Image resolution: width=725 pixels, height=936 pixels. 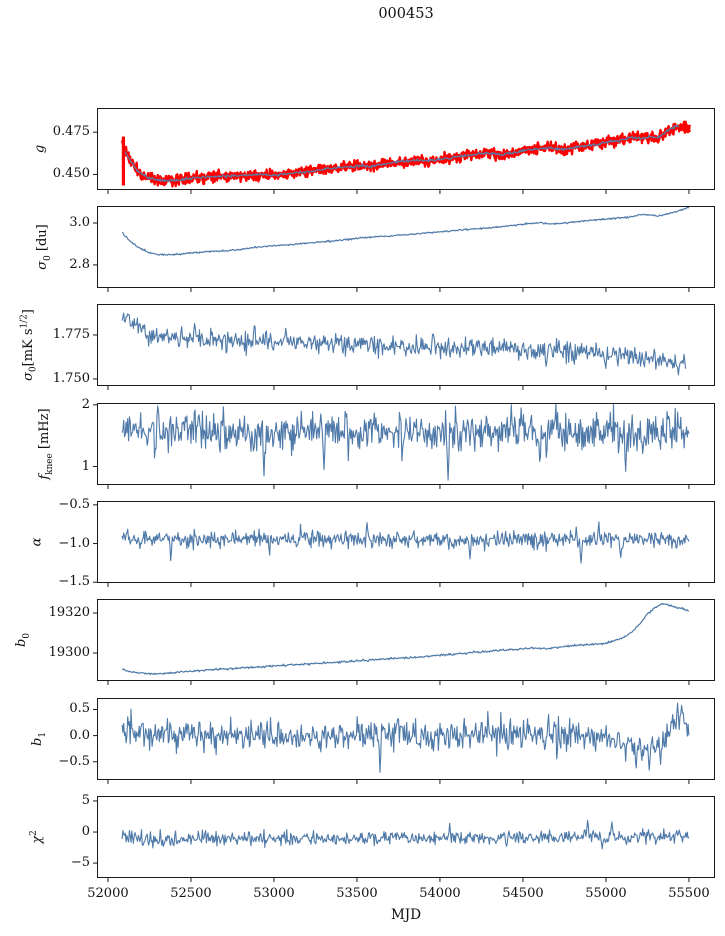 I want to click on sigma0-mk-line, so click(x=404, y=344).